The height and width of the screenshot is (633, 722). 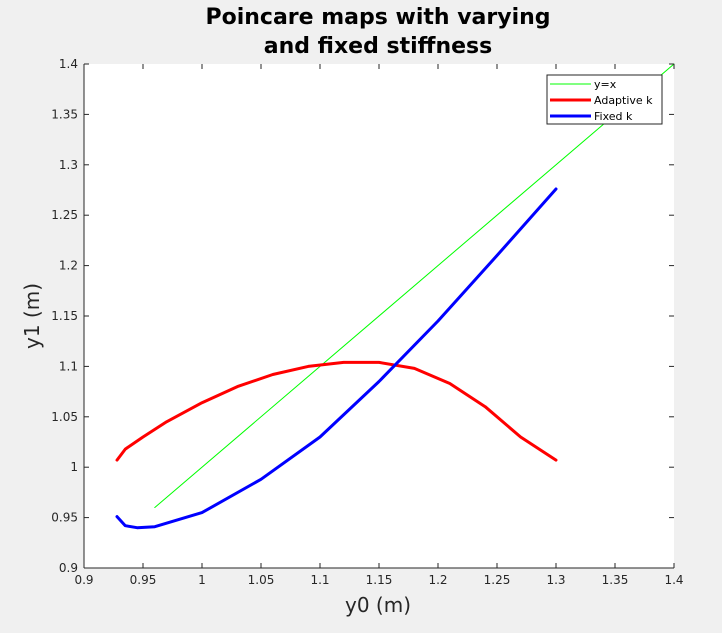 I want to click on x-tick-label: 1.35, so click(x=615, y=580).